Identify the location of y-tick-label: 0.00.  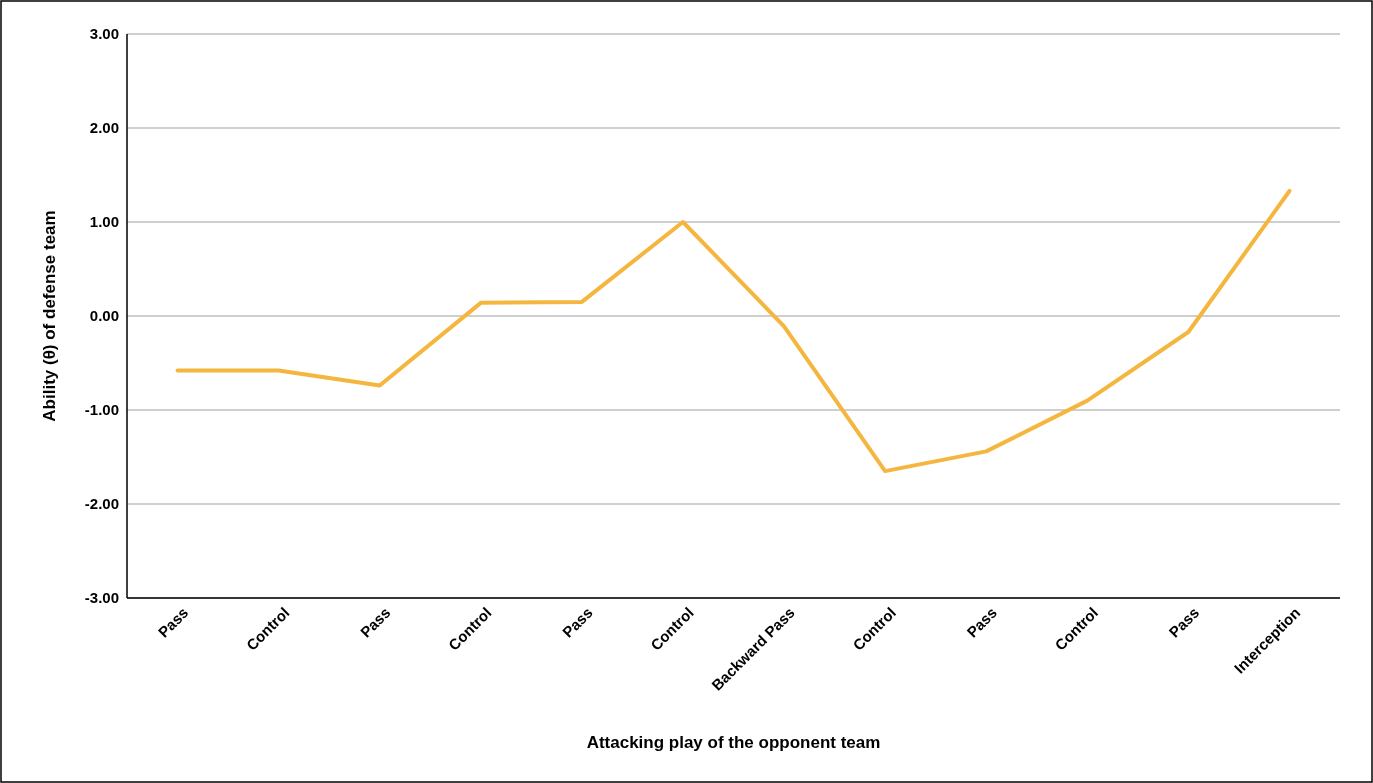
(104, 316).